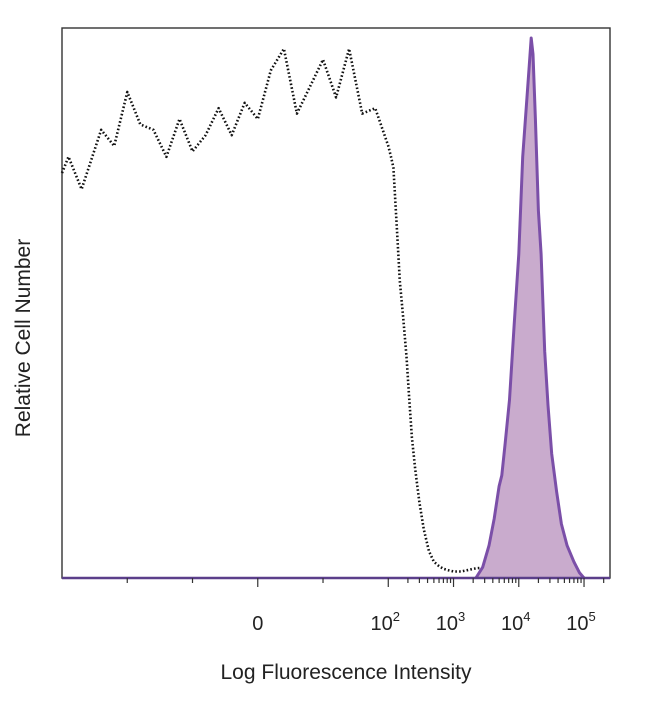  I want to click on series-2-area, so click(529, 308).